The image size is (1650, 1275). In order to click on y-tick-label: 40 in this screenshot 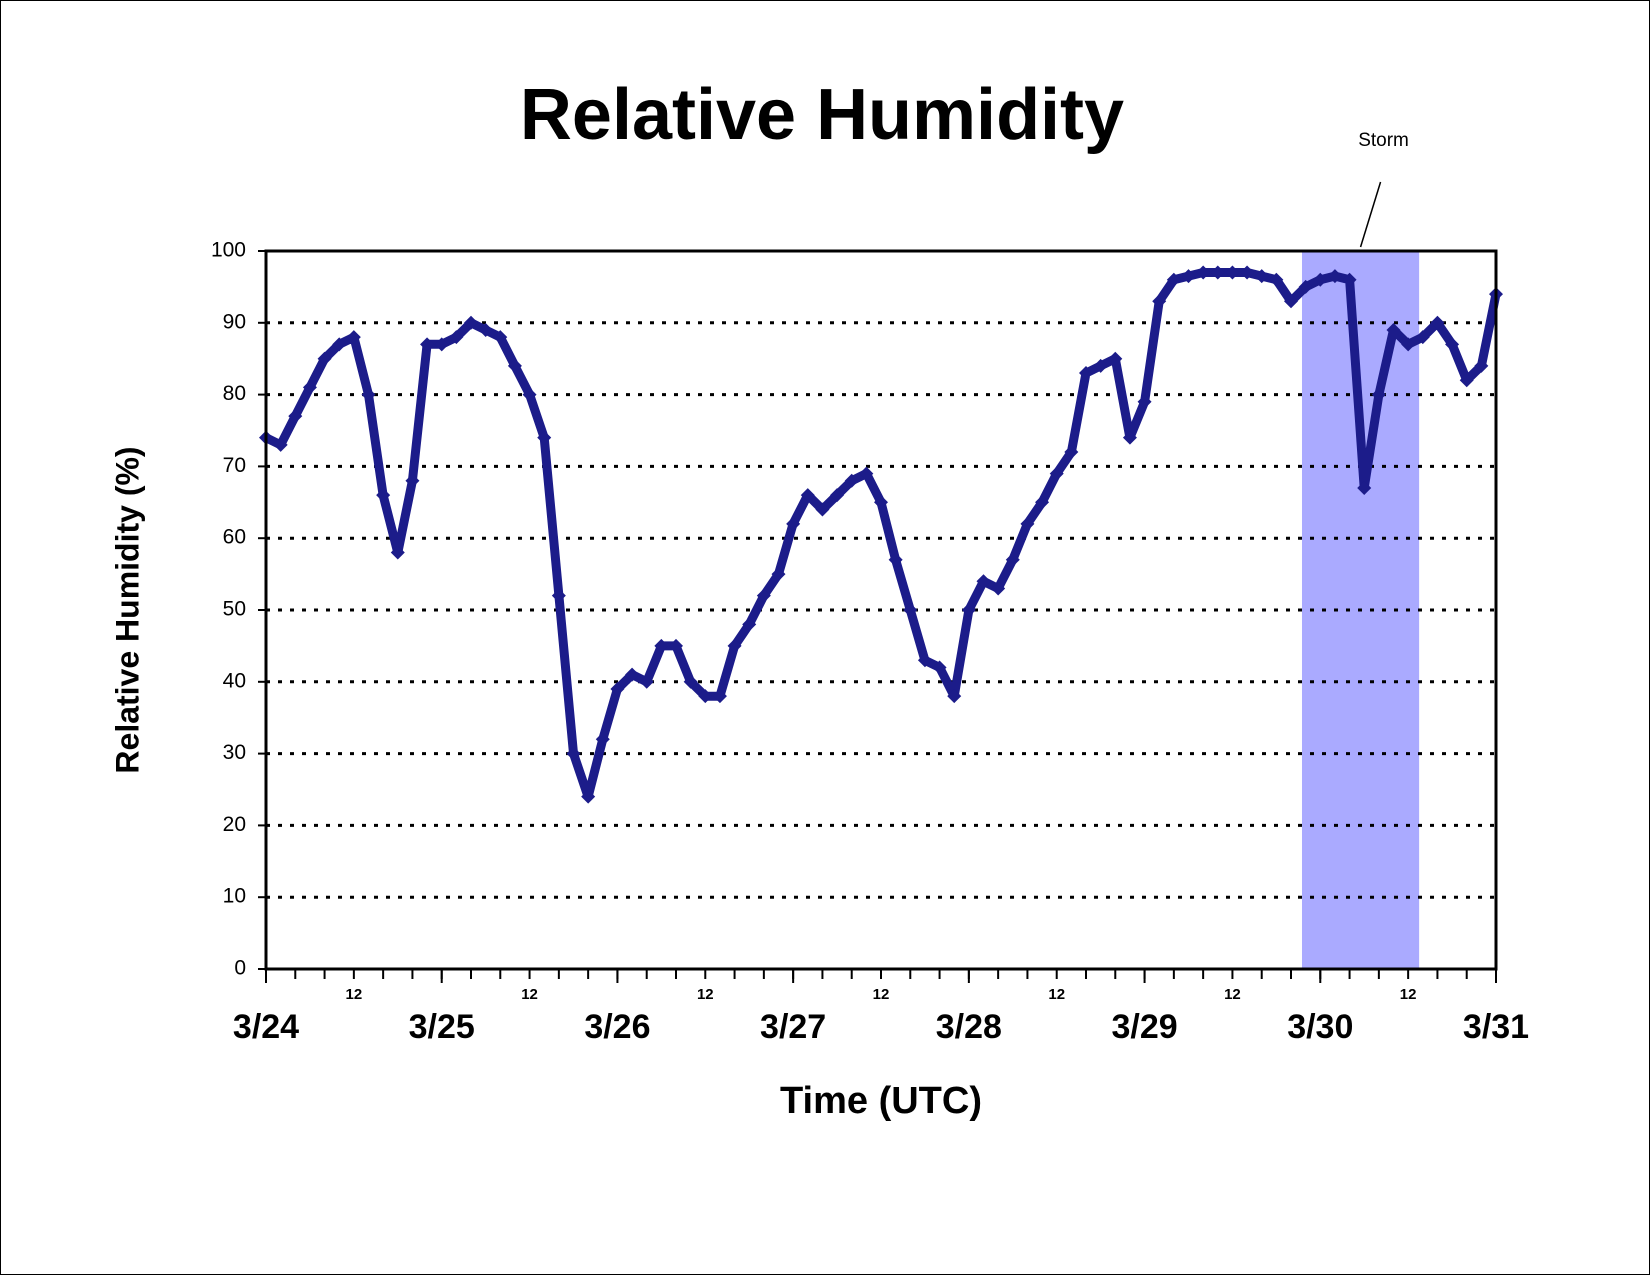, I will do `click(234, 680)`.